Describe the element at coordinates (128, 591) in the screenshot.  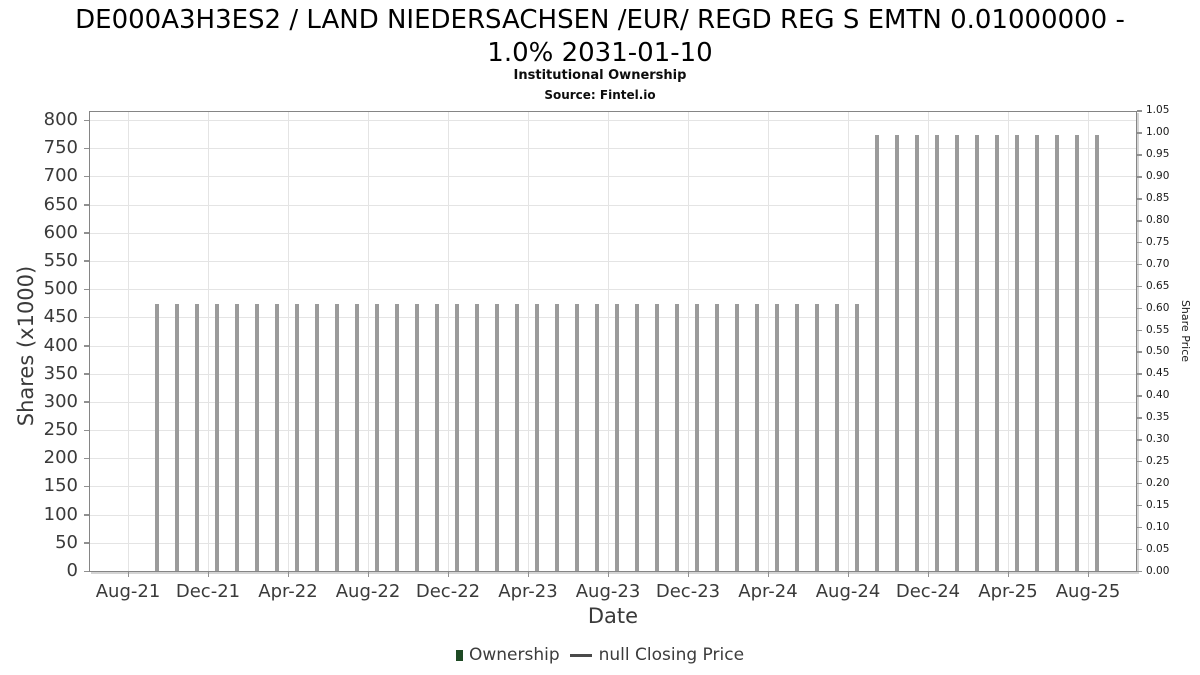
I see `x-axis-tick-label: Aug-21` at that location.